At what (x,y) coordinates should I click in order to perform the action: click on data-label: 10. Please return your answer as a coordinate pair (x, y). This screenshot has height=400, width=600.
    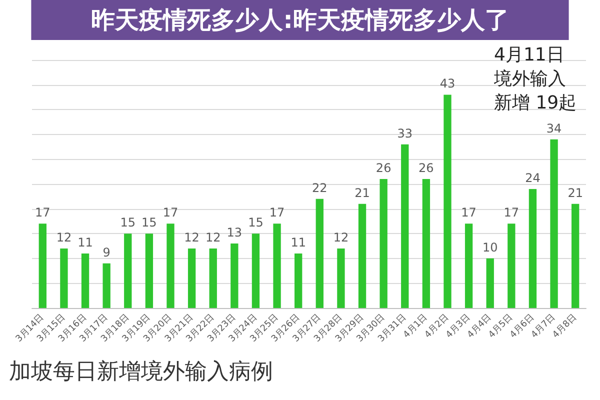
    Looking at the image, I should click on (490, 247).